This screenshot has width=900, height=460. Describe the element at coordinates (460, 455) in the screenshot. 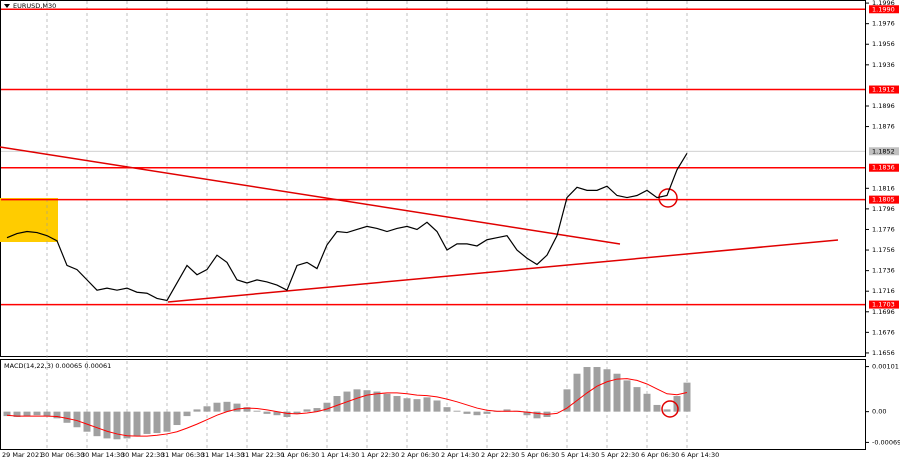

I see `x-tick-label: 2 Apr 14:30` at that location.